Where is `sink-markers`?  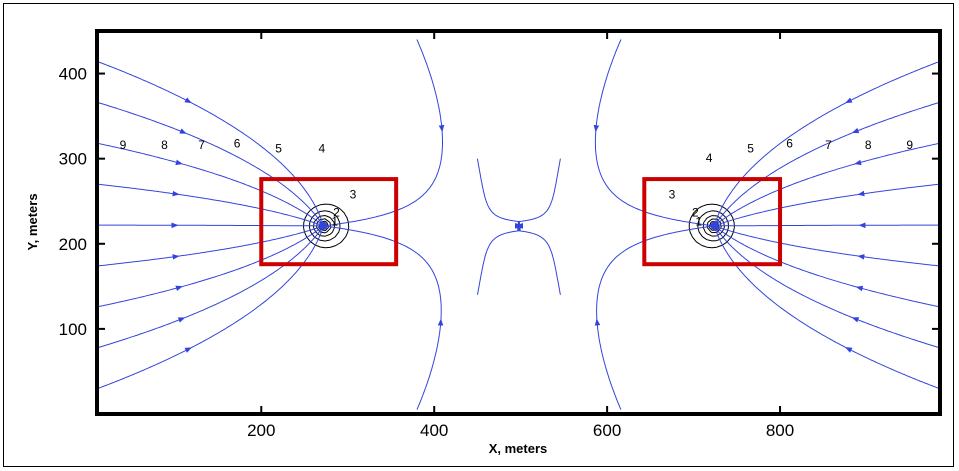 sink-markers is located at coordinates (519, 225).